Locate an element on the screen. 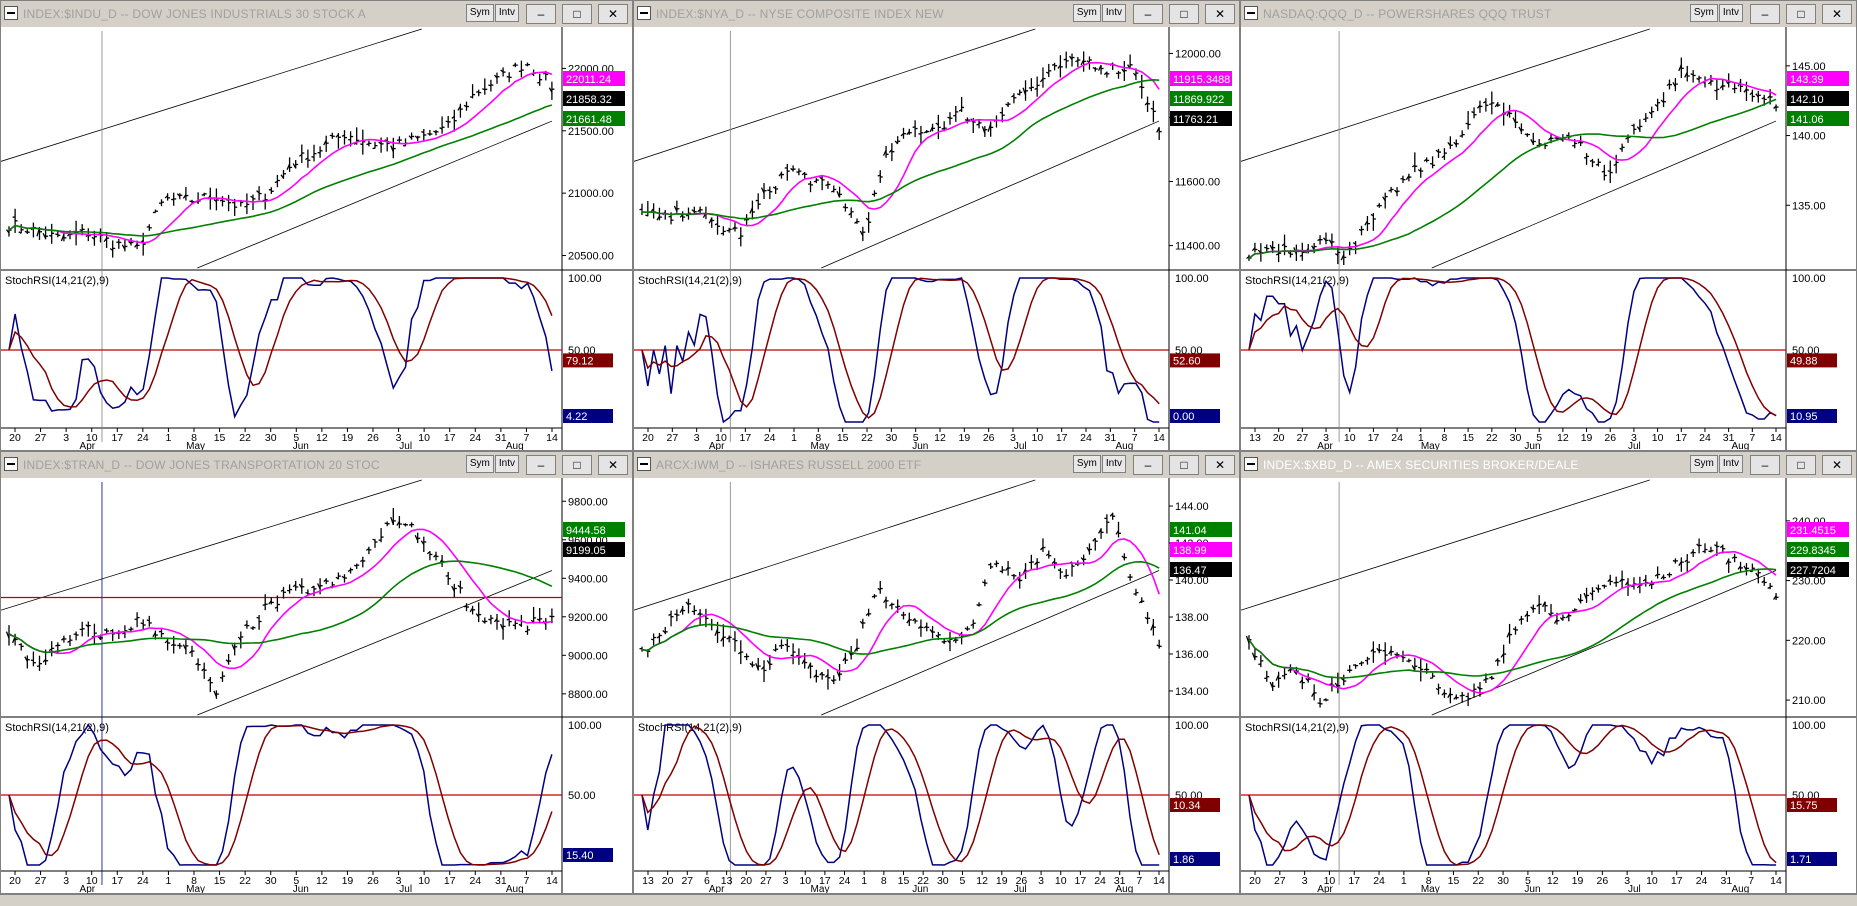  price-badge: 11869.922 is located at coordinates (1201, 98).